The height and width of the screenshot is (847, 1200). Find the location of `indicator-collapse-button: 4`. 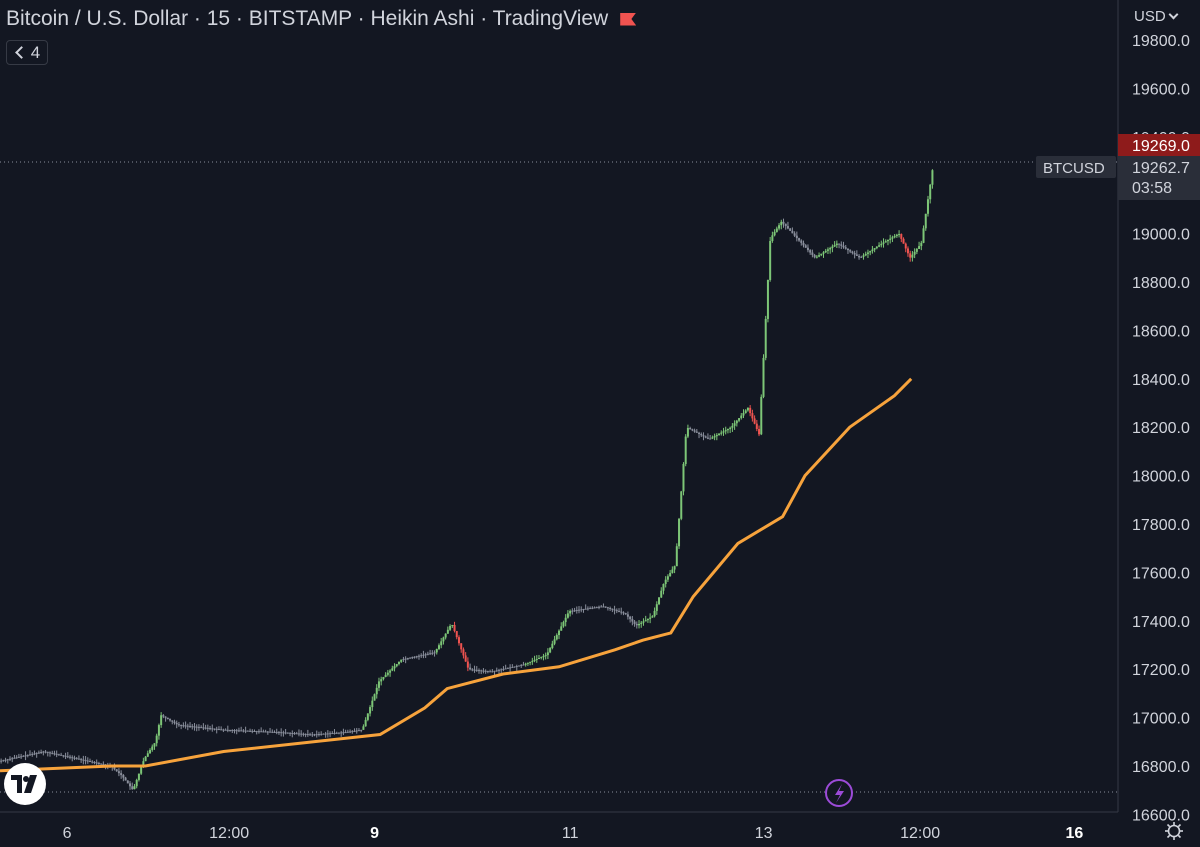

indicator-collapse-button: 4 is located at coordinates (27, 52).